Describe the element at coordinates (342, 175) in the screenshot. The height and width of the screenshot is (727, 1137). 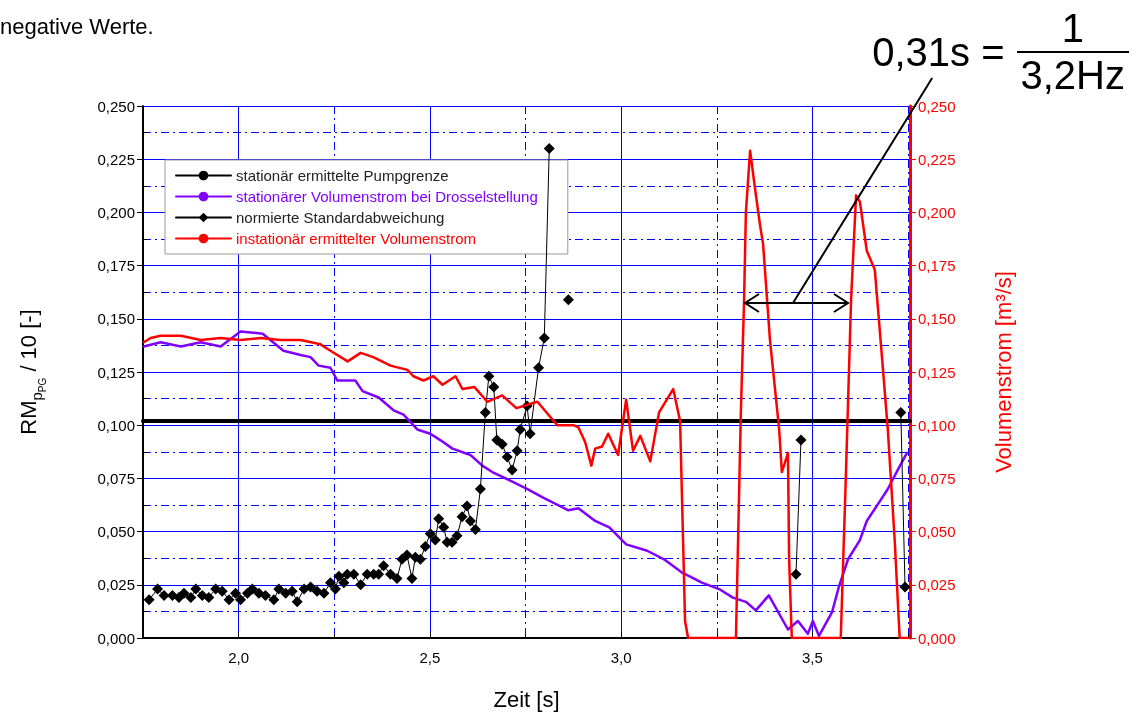
I see `legend-label: stationär ermittelte Pumpgrenze` at that location.